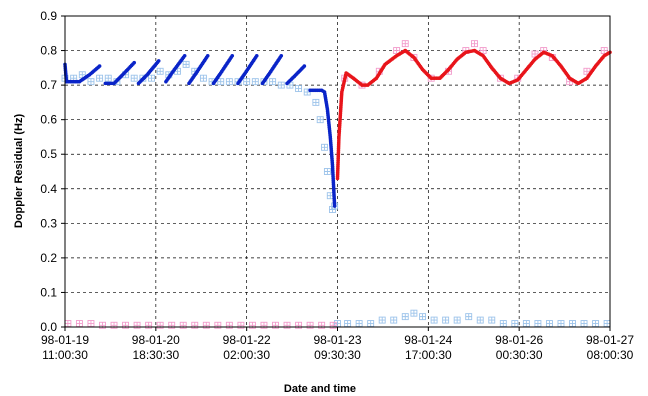  Describe the element at coordinates (519, 340) in the screenshot. I see `x-tick-date: 98-01-26` at that location.